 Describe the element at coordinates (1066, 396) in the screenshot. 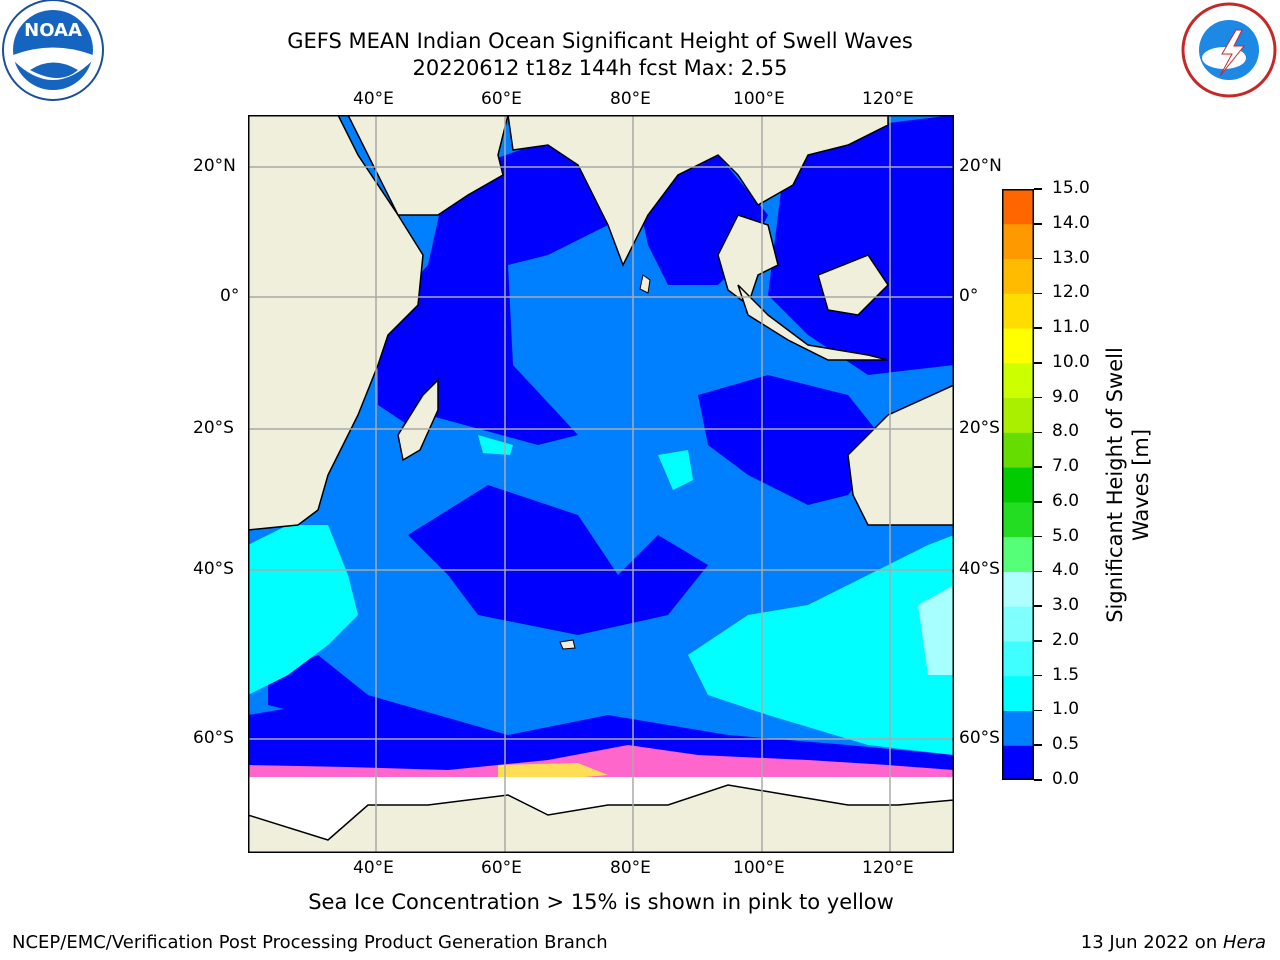

I see `colorbar-tick-label: 9.0` at that location.